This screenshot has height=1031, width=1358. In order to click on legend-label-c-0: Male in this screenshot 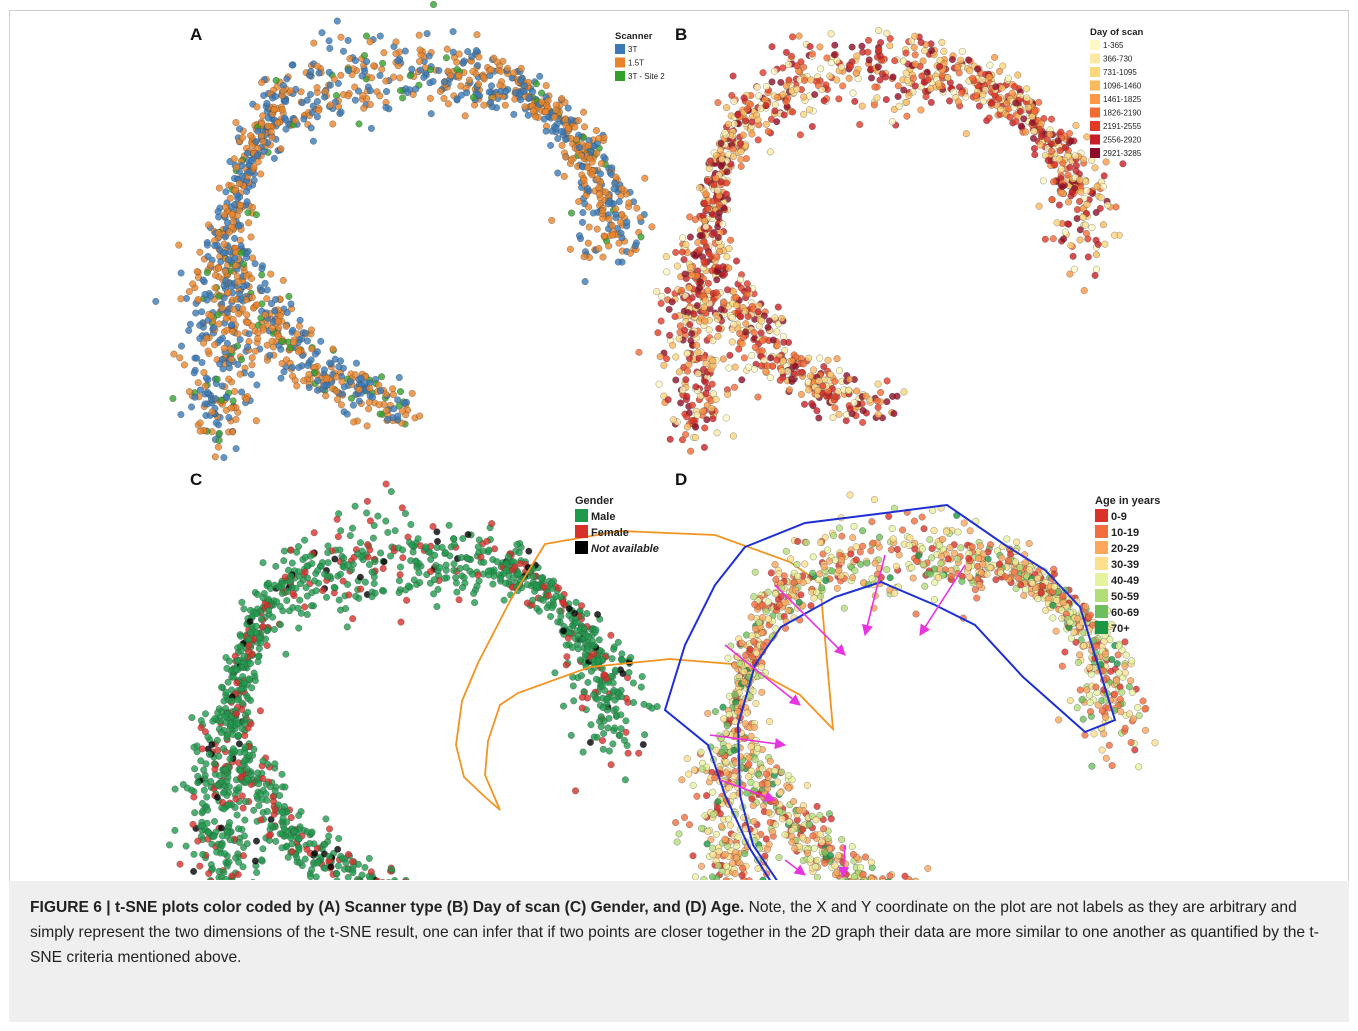, I will do `click(603, 517)`.